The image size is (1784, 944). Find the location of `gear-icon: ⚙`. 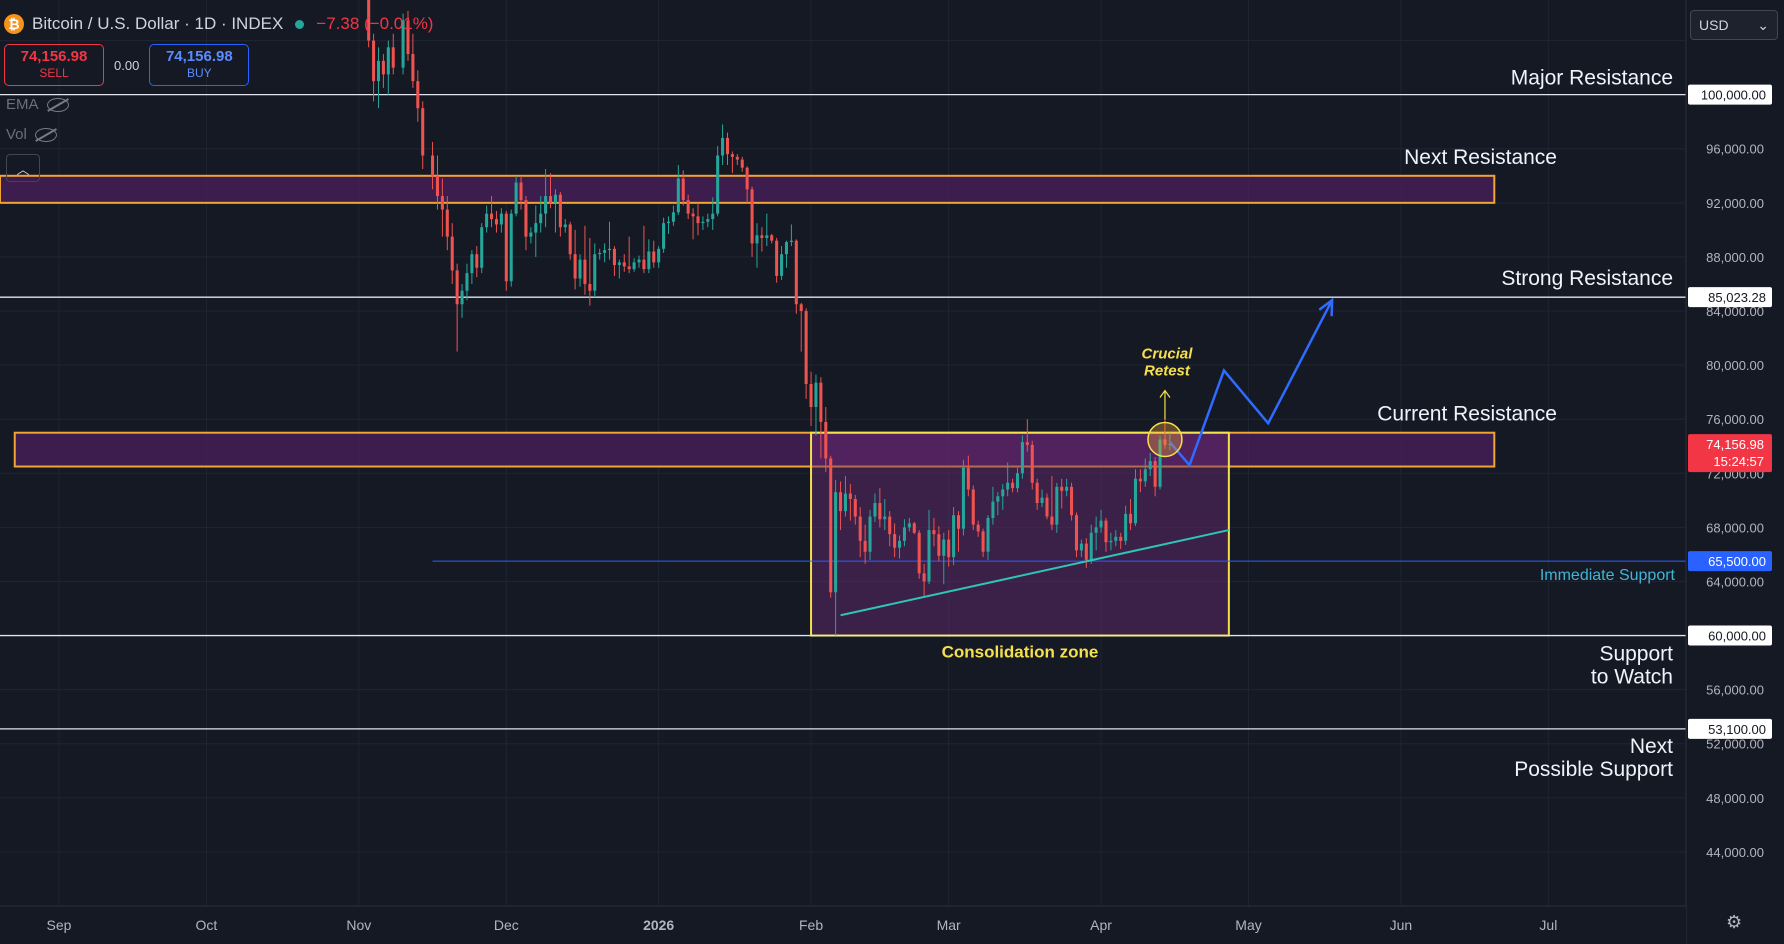

gear-icon: ⚙ is located at coordinates (1734, 922).